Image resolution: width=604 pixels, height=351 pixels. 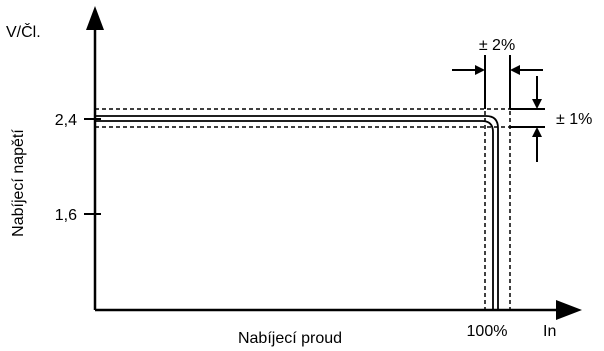 I want to click on voltage-tolerance-label: ± 1%, so click(x=574, y=119).